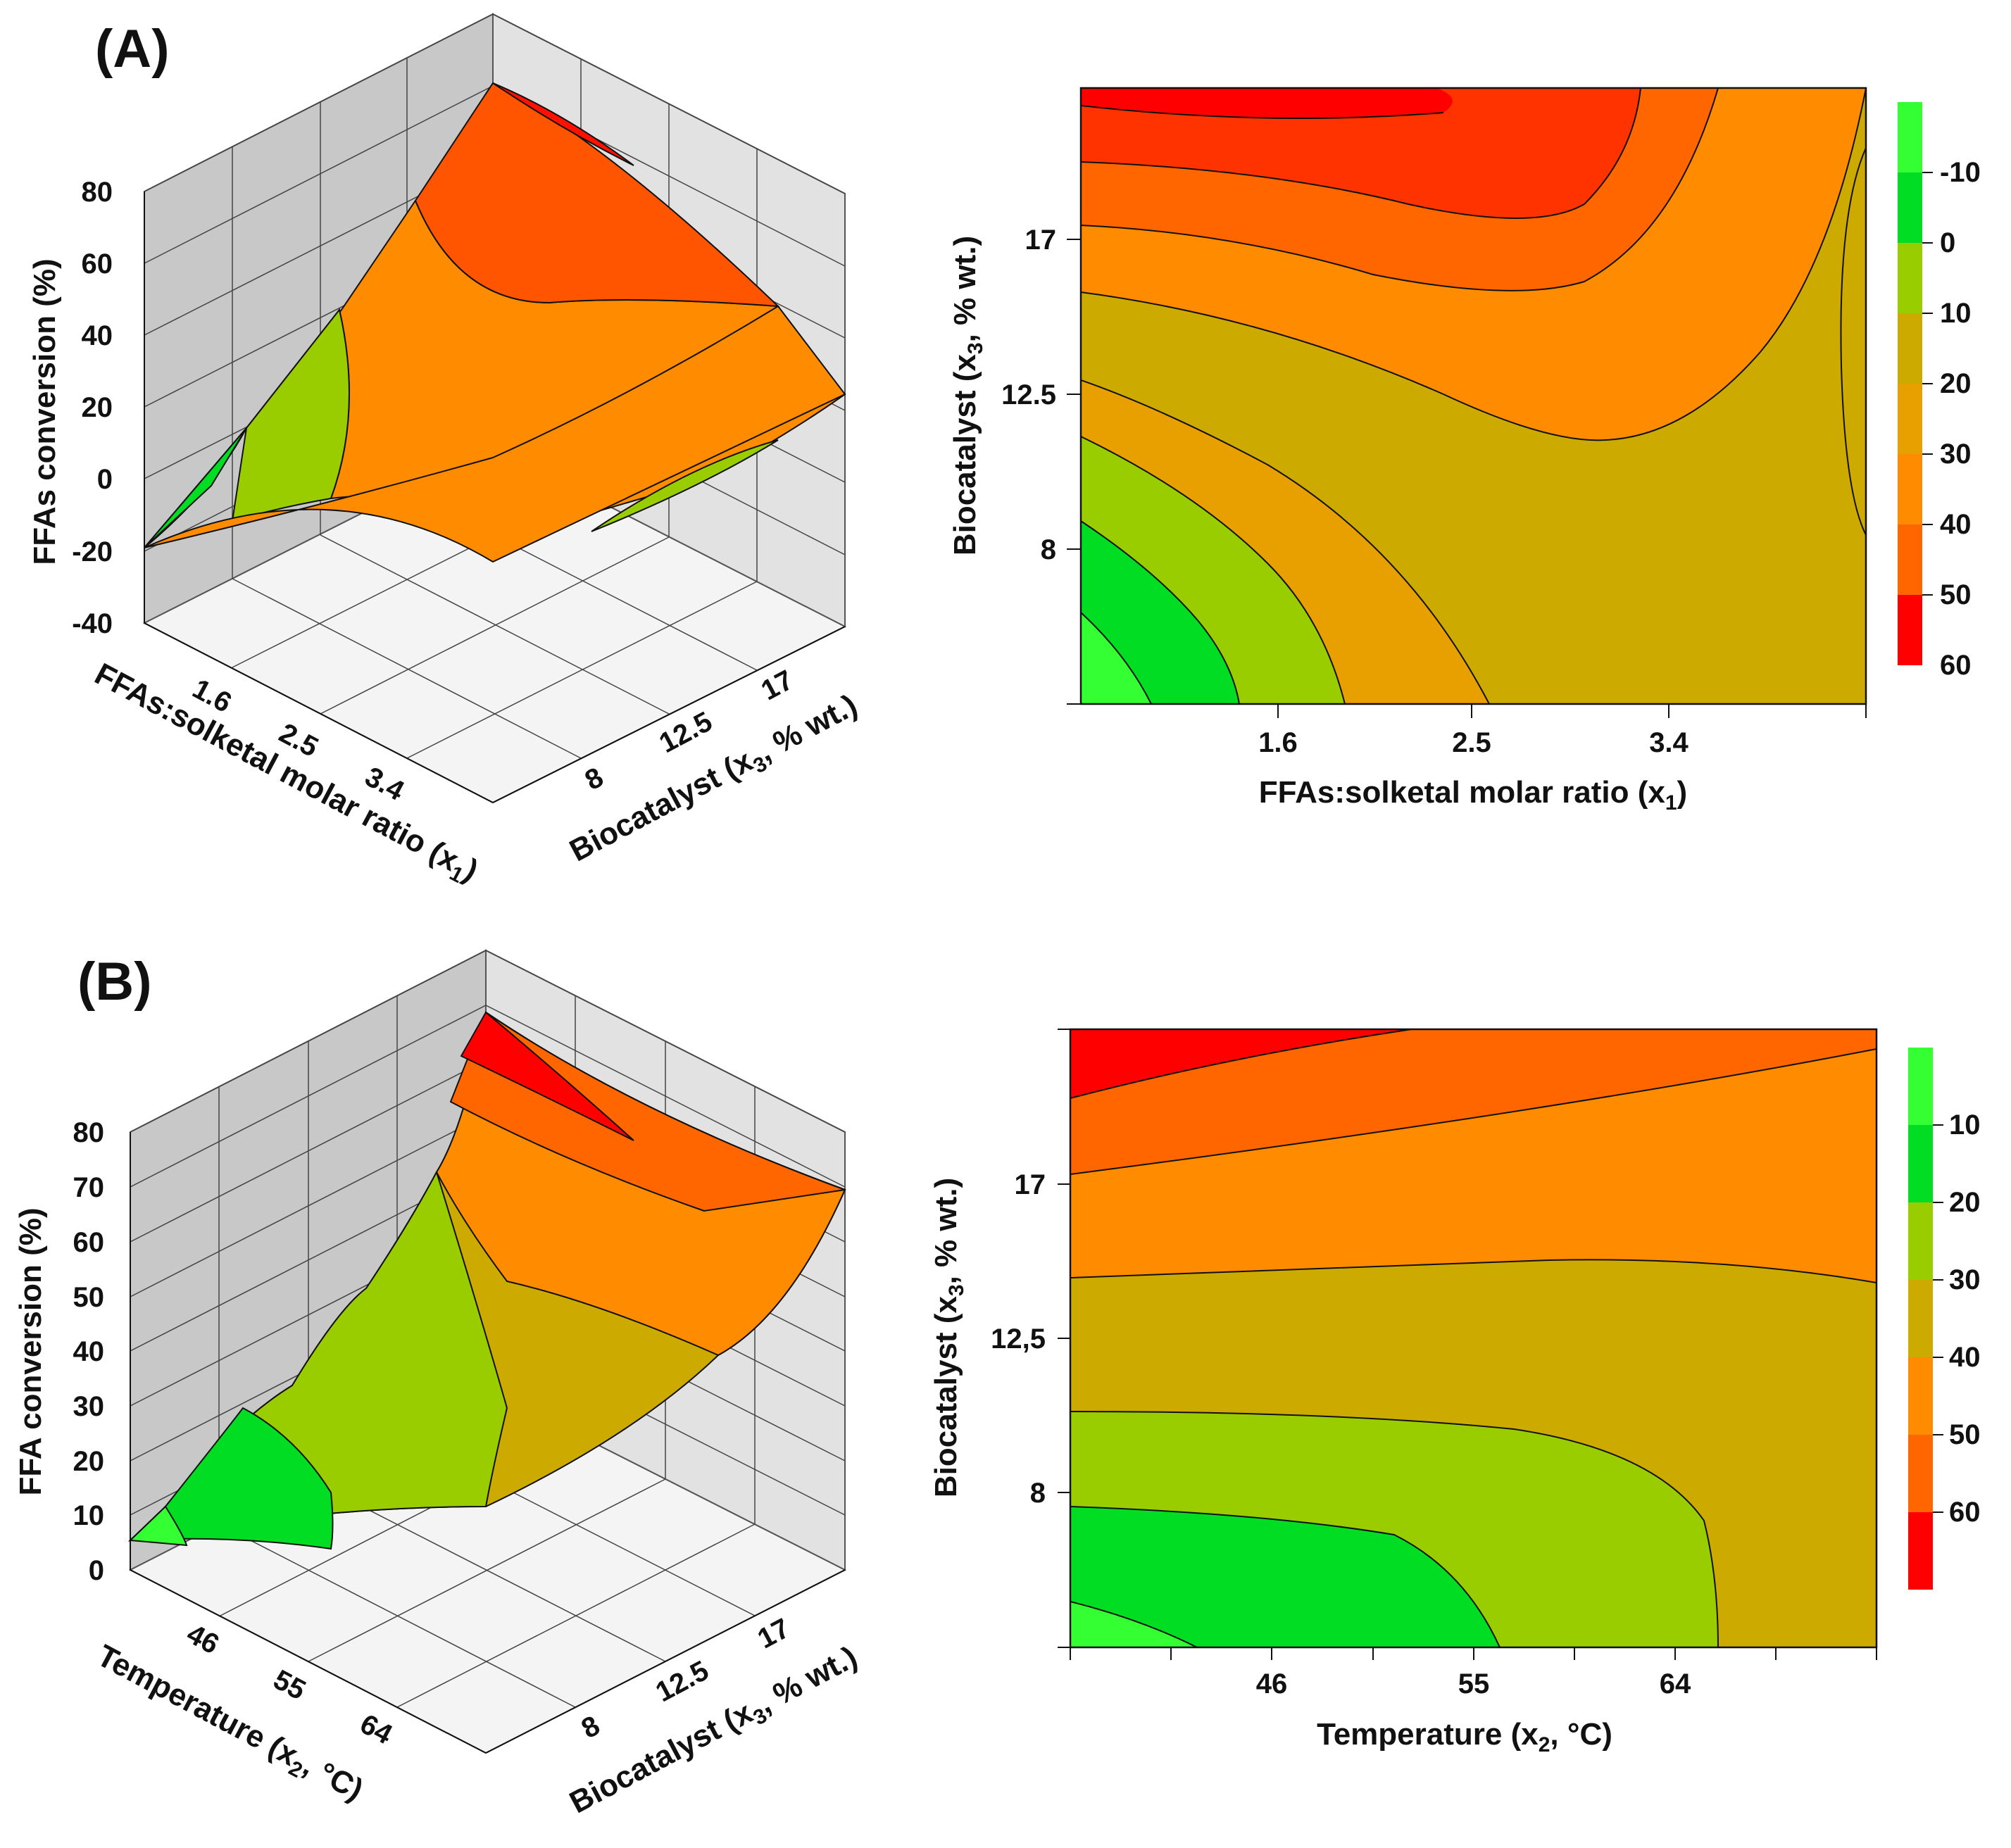 The image size is (2011, 1848). Describe the element at coordinates (98, 192) in the screenshot. I see `a3d-ztick-80: 80` at that location.